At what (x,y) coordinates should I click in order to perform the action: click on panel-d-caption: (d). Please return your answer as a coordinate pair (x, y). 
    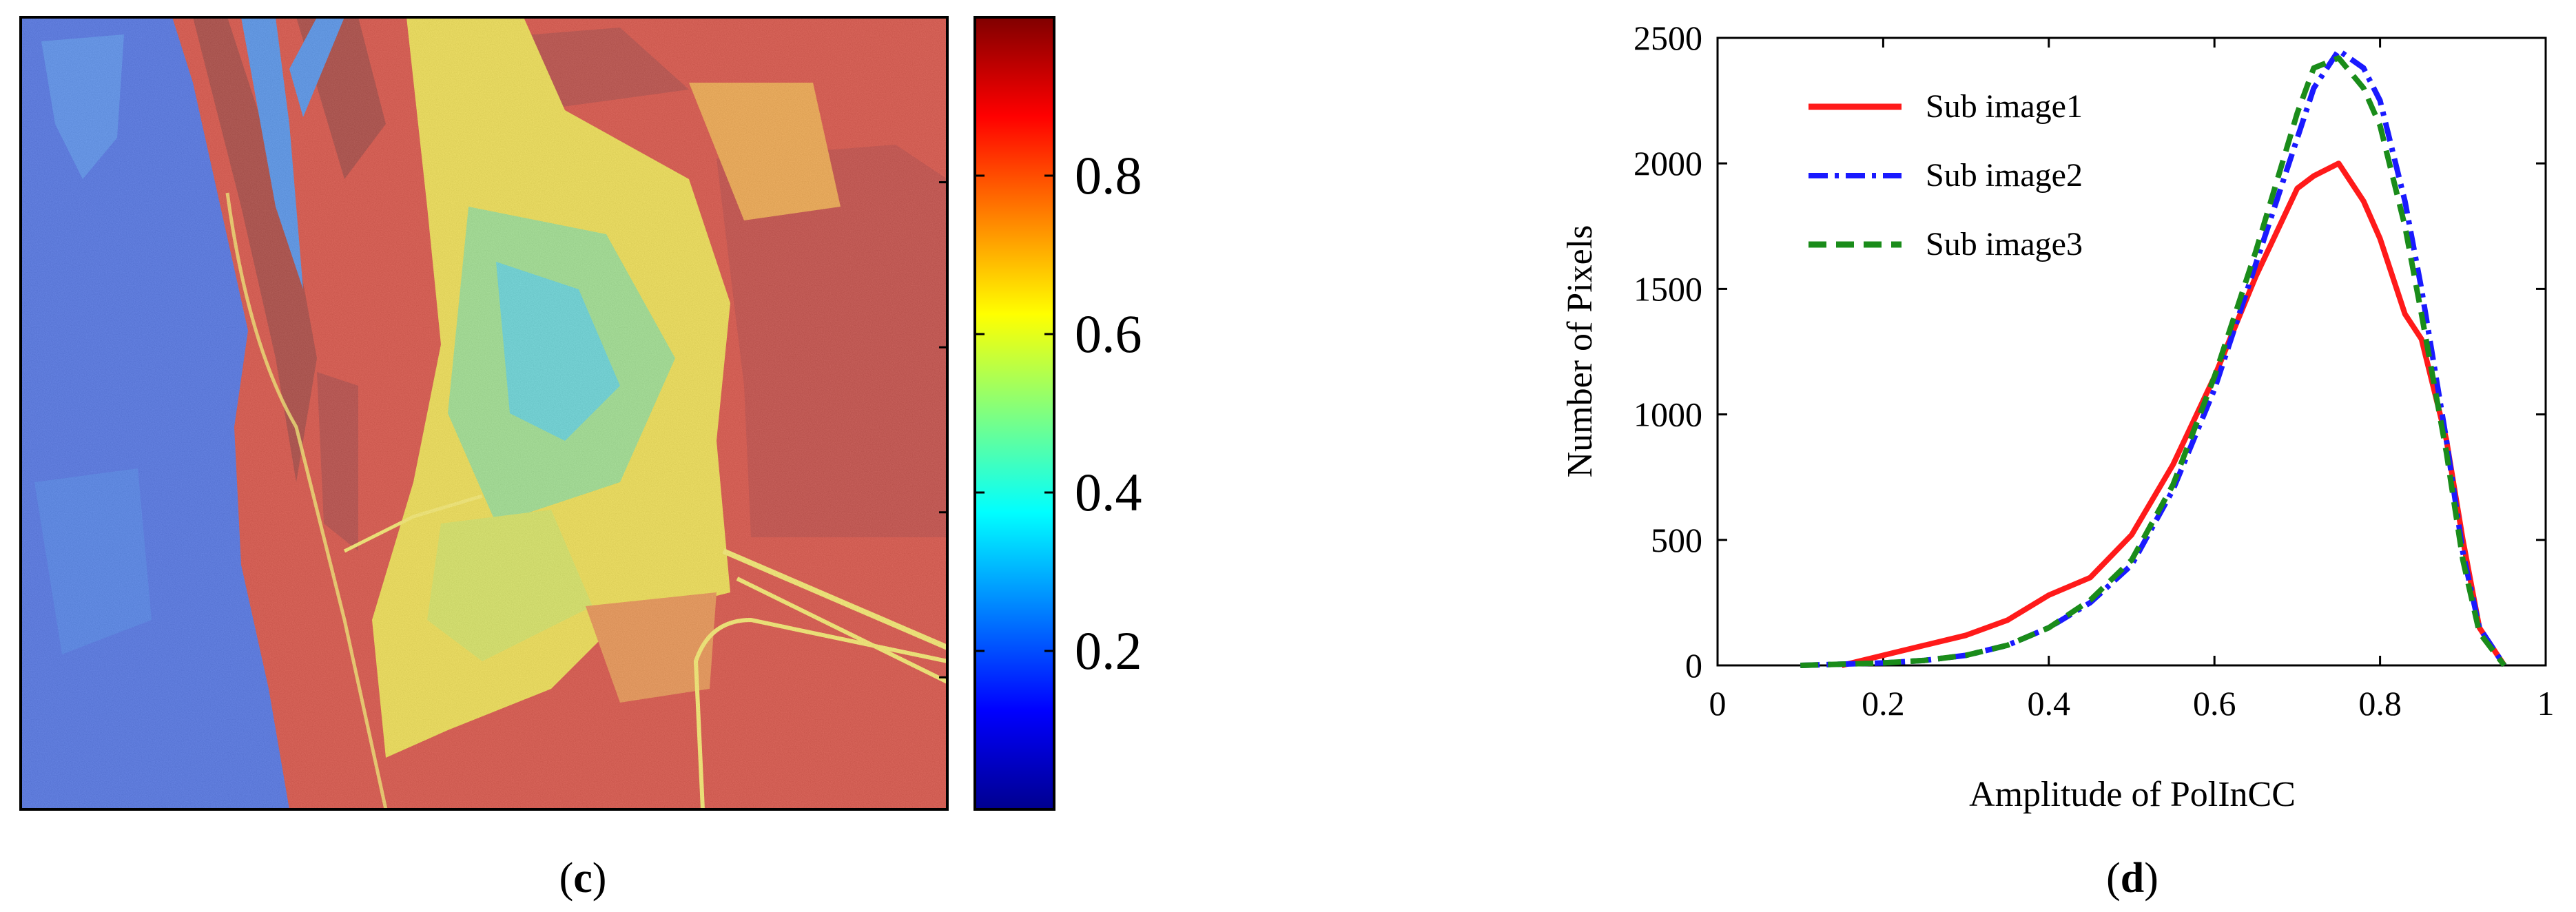
    Looking at the image, I should click on (2132, 878).